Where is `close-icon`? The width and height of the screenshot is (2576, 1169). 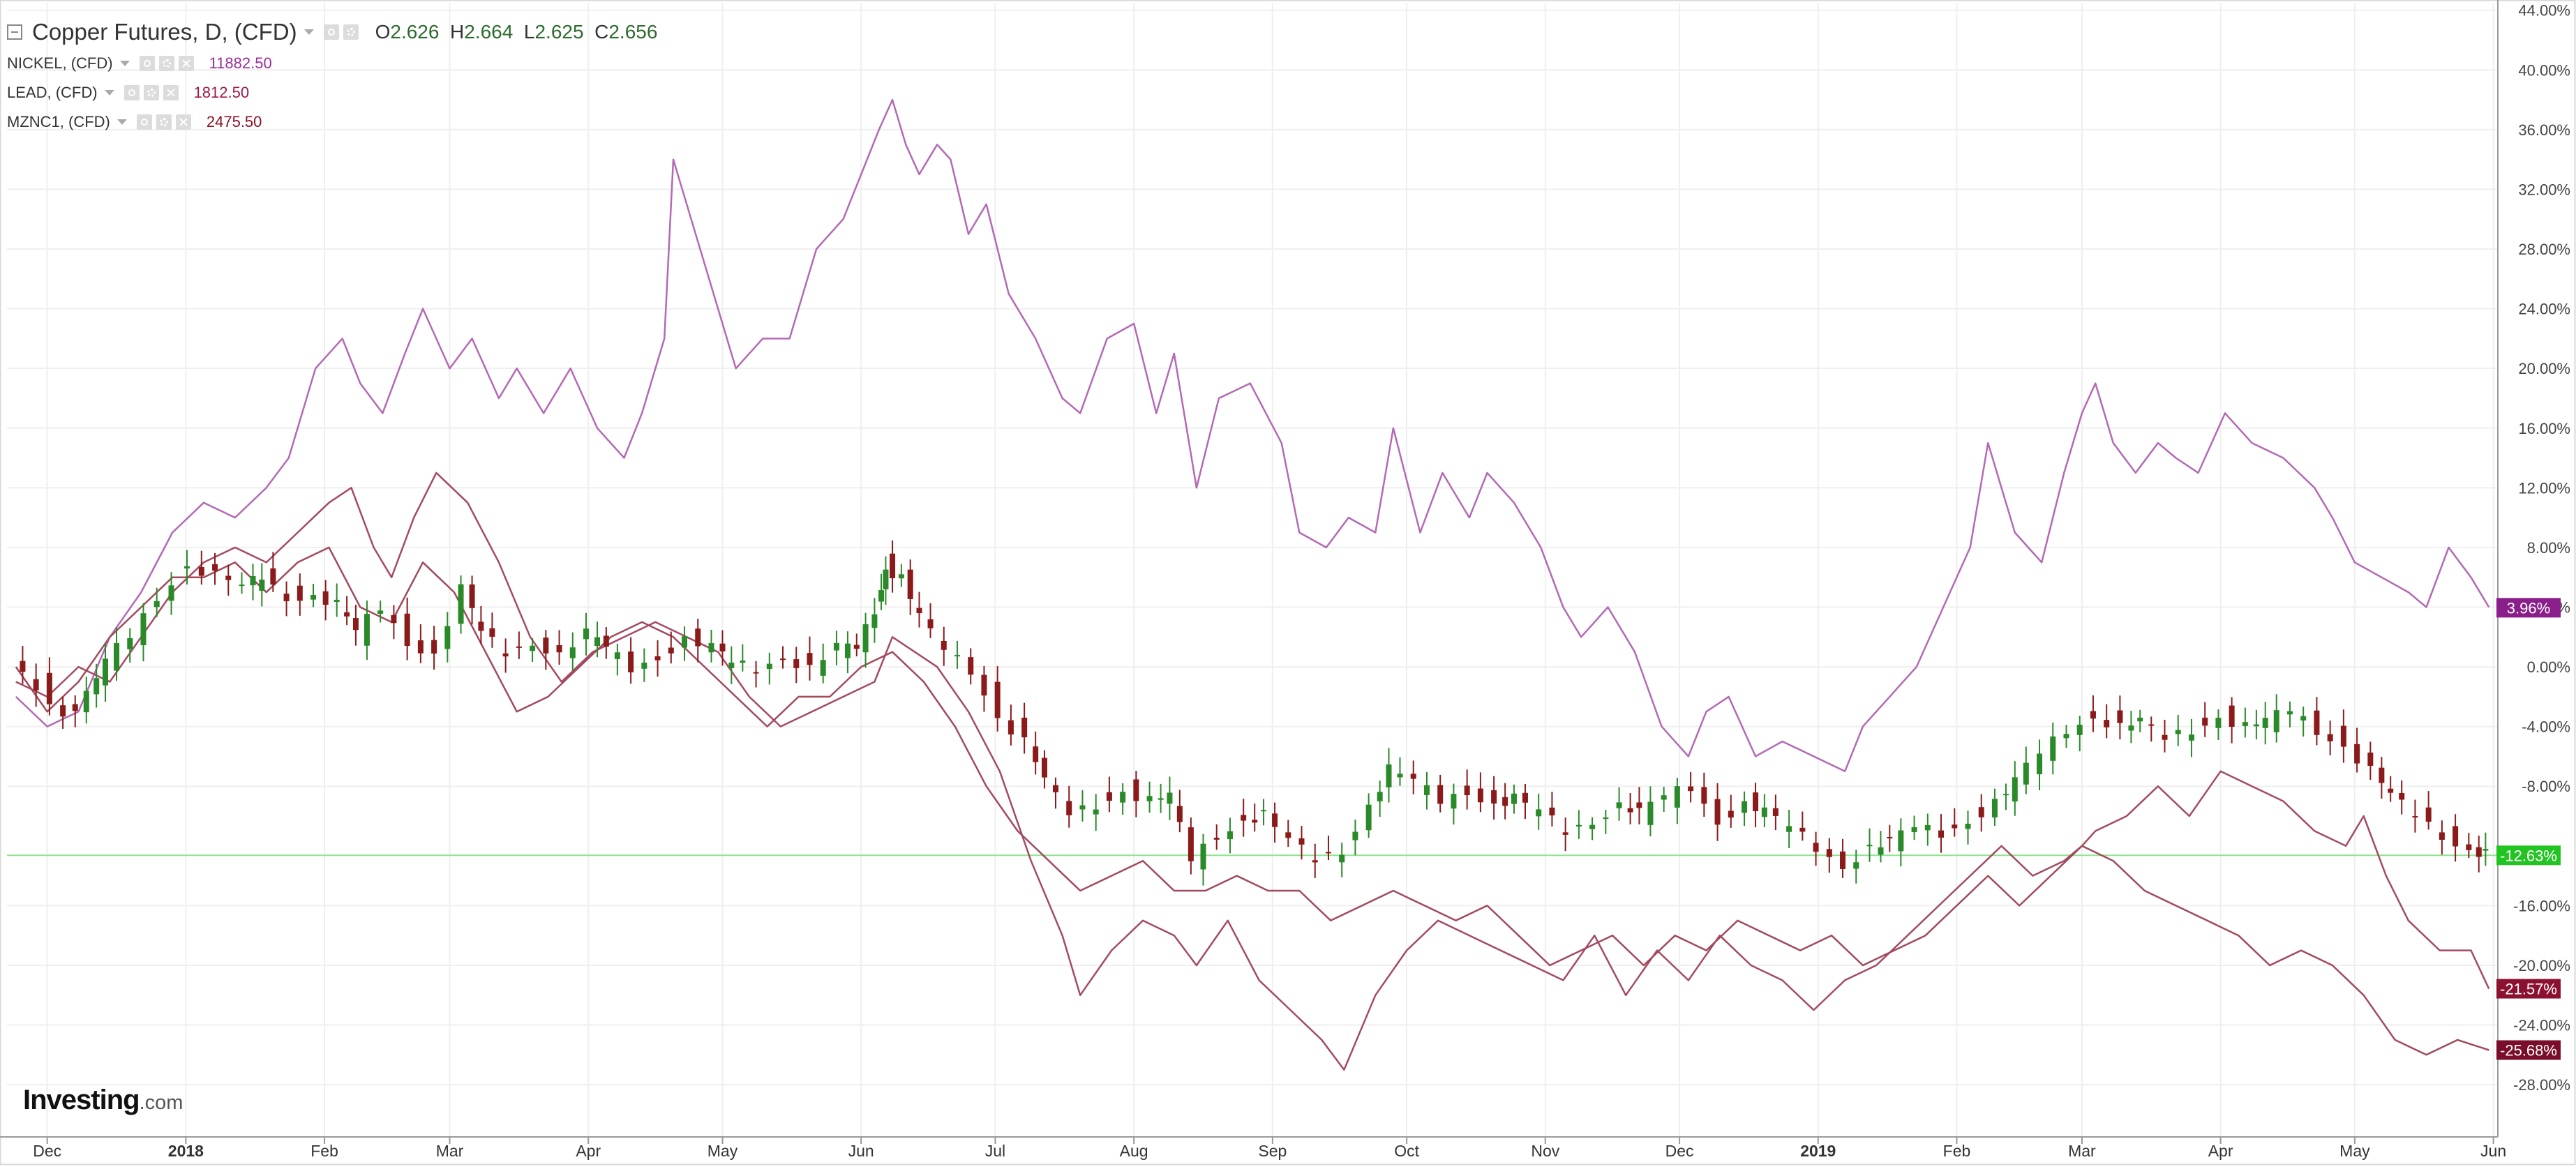
close-icon is located at coordinates (183, 122).